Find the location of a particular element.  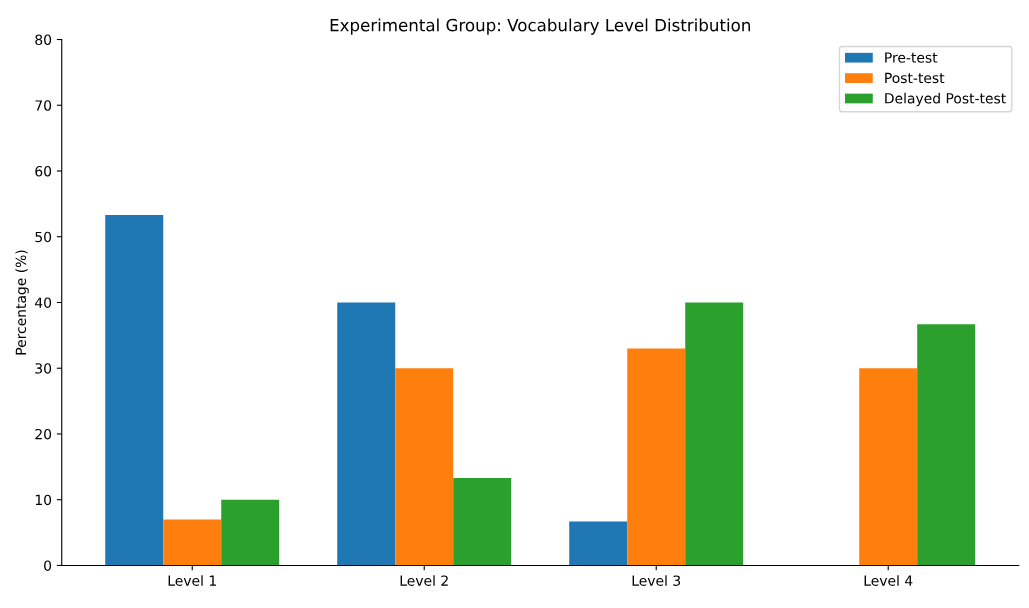

y-tick-label: 20 is located at coordinates (43, 434).